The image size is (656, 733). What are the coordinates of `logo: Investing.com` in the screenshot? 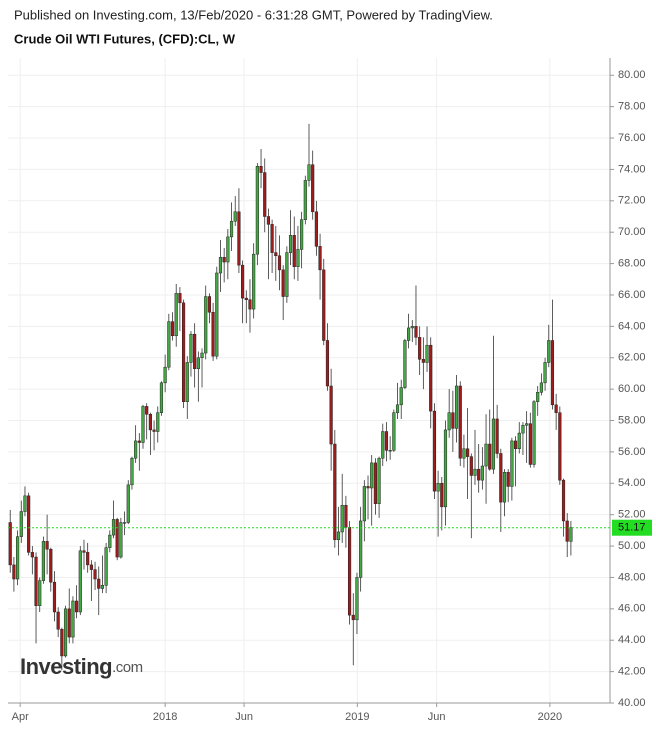 It's located at (81, 666).